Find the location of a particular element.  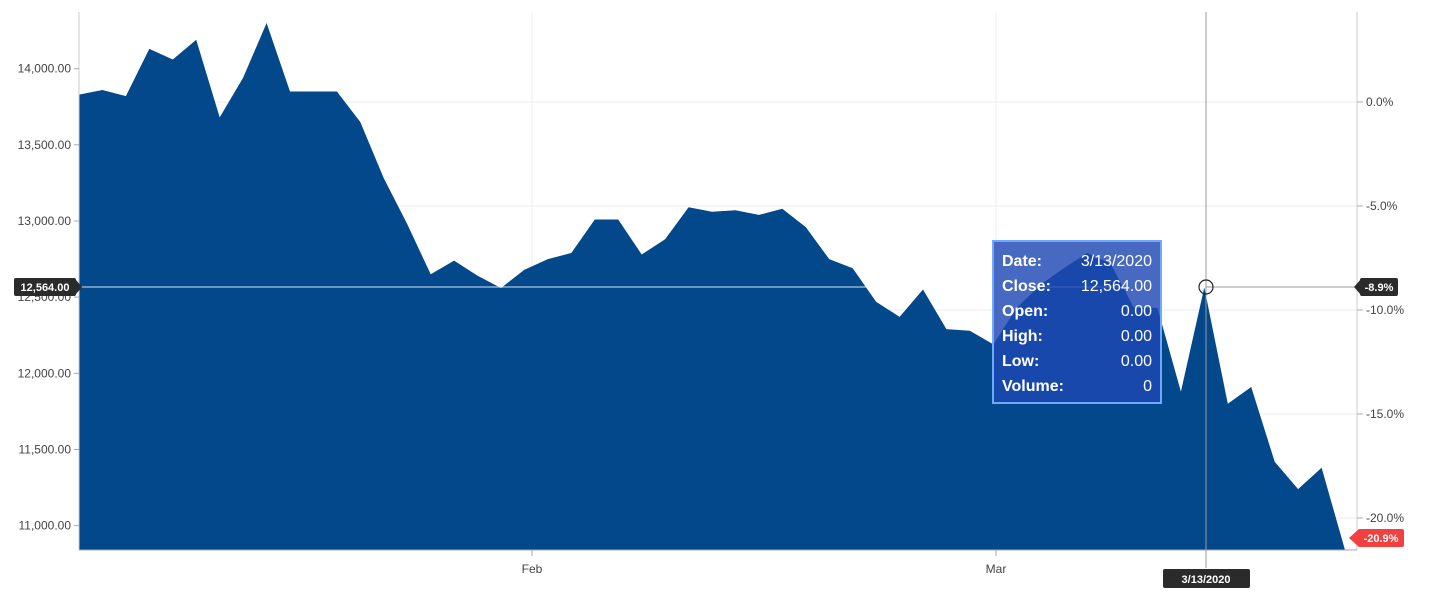

crosshair-date-flag-box is located at coordinates (1206, 578).